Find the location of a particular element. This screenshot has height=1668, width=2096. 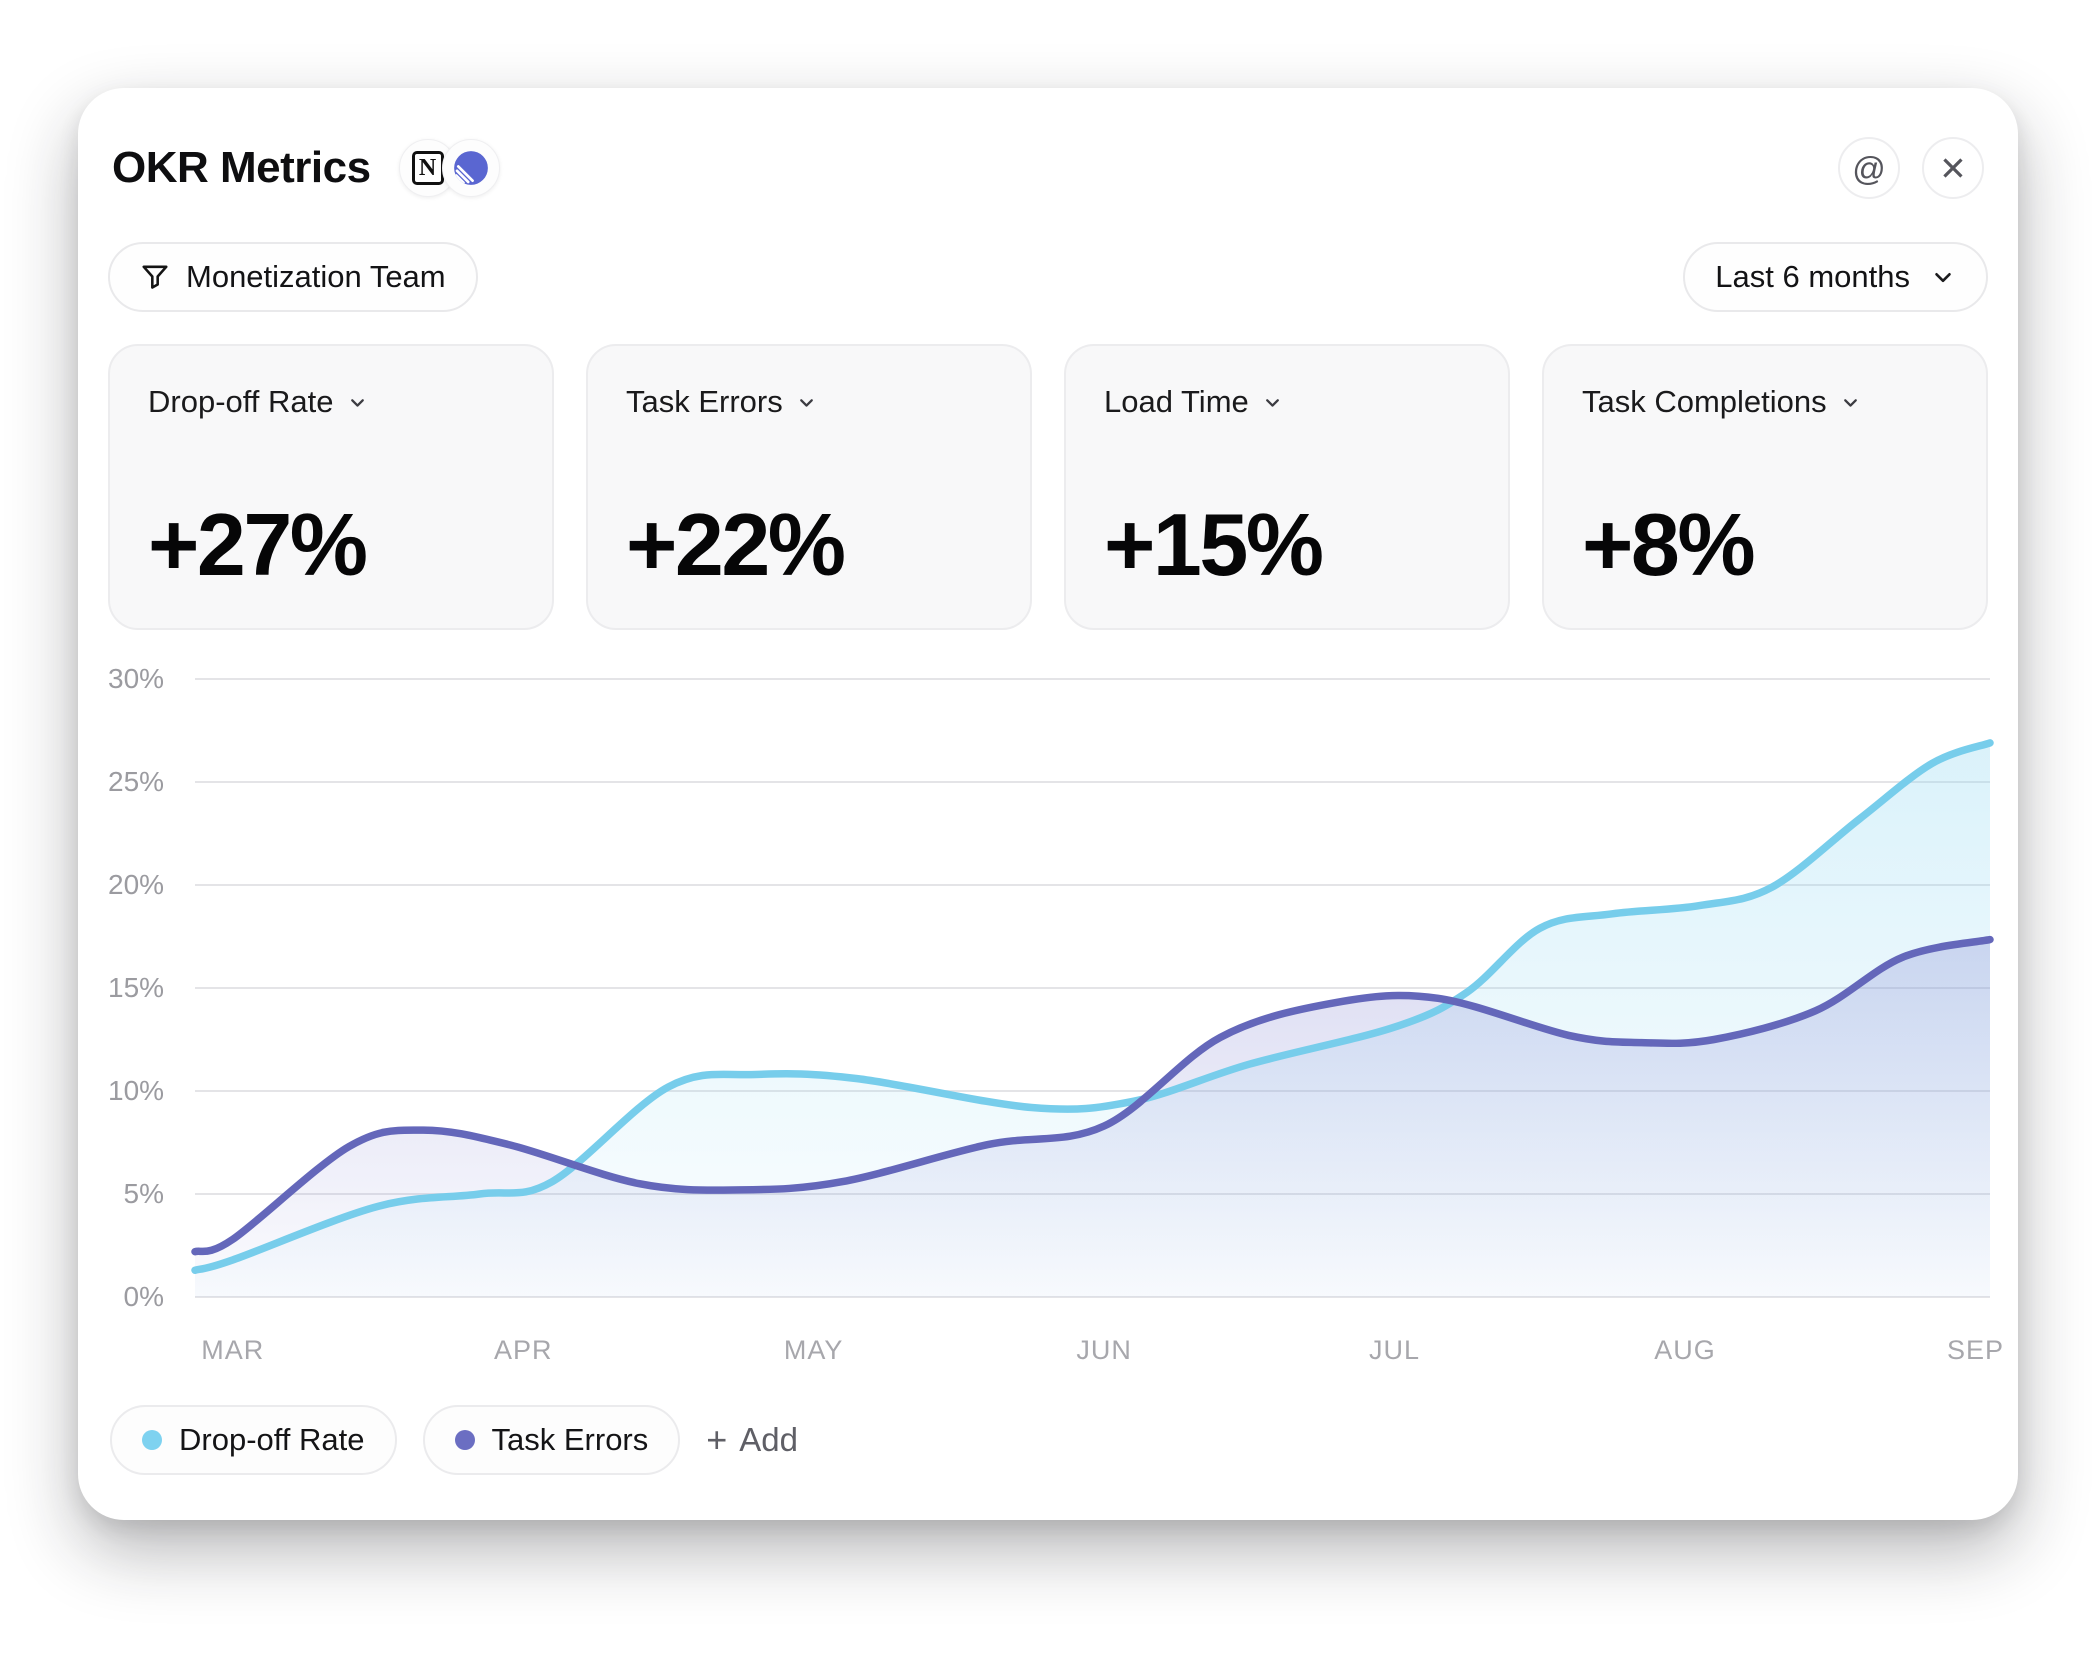

legend-label: Drop-off Rate is located at coordinates (272, 1439).